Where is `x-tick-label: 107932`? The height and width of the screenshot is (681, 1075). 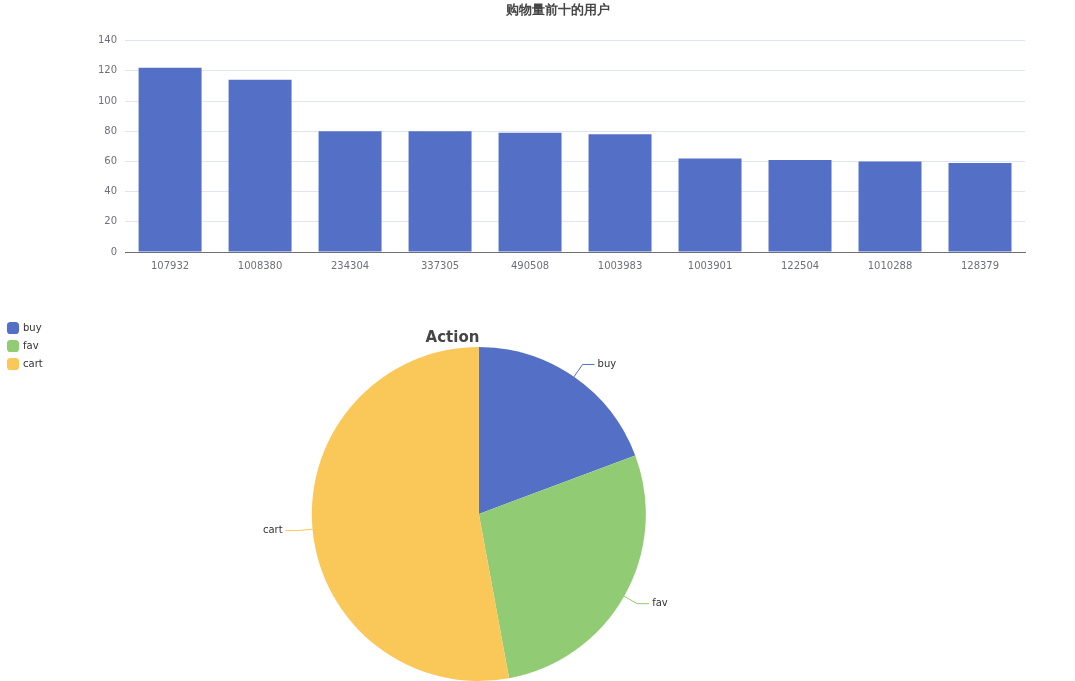 x-tick-label: 107932 is located at coordinates (170, 265).